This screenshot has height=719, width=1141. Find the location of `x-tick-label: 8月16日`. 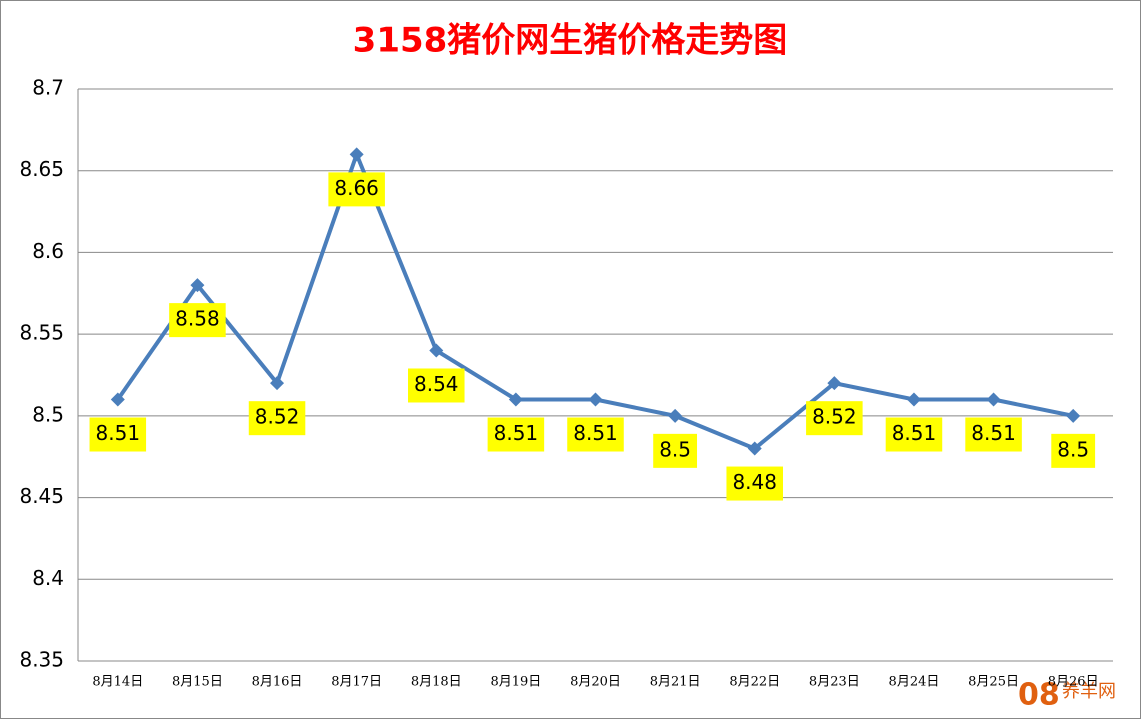

x-tick-label: 8月16日 is located at coordinates (277, 682).